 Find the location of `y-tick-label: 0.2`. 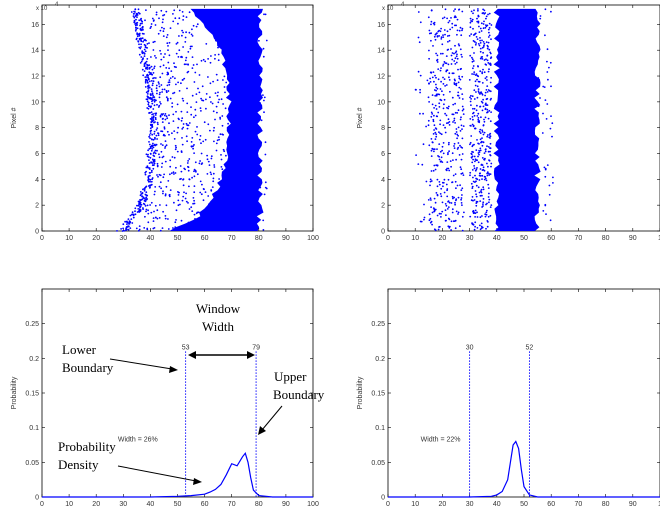

y-tick-label: 0.2 is located at coordinates (380, 359).